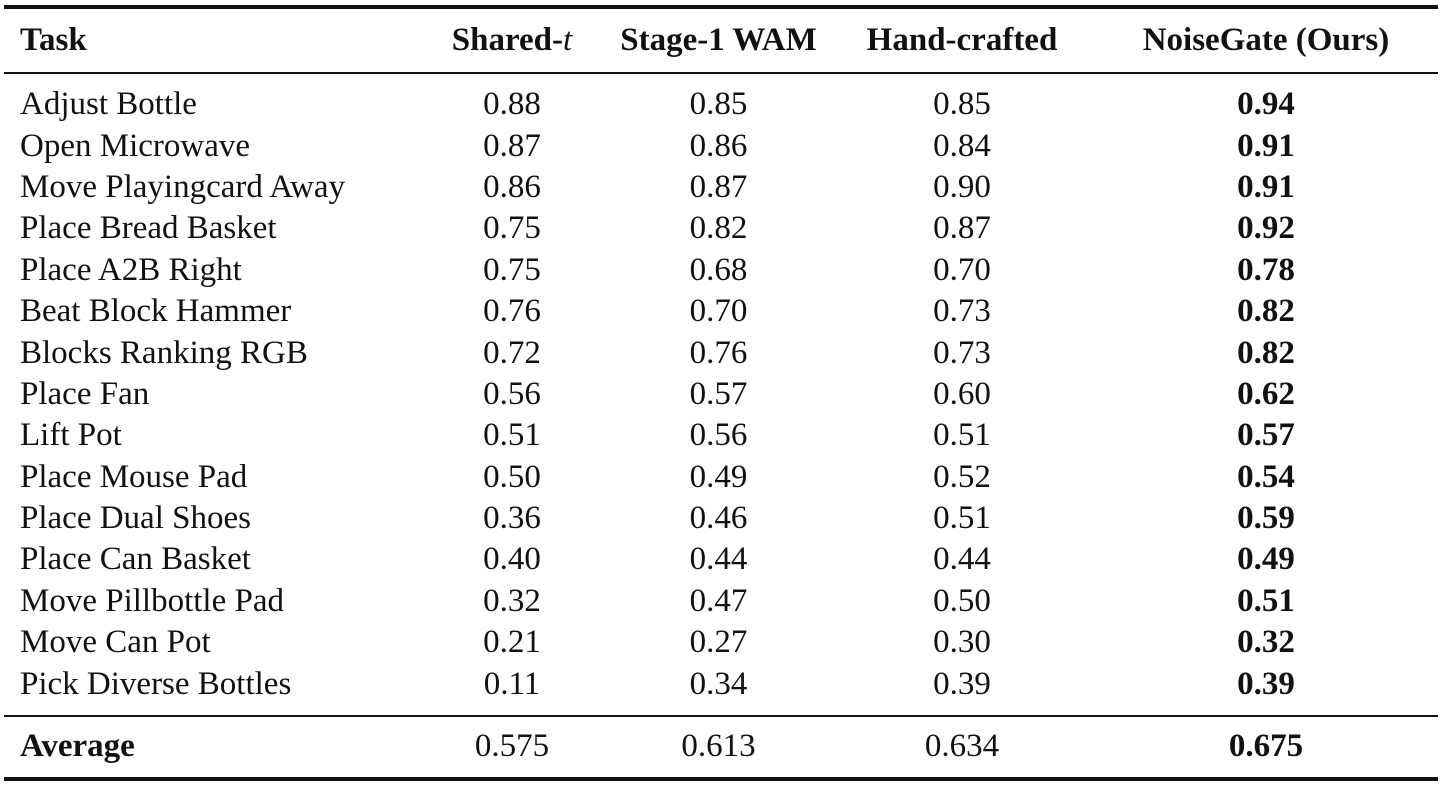 The width and height of the screenshot is (1443, 786). I want to click on average-hand-crafted: 0.634, so click(962, 746).